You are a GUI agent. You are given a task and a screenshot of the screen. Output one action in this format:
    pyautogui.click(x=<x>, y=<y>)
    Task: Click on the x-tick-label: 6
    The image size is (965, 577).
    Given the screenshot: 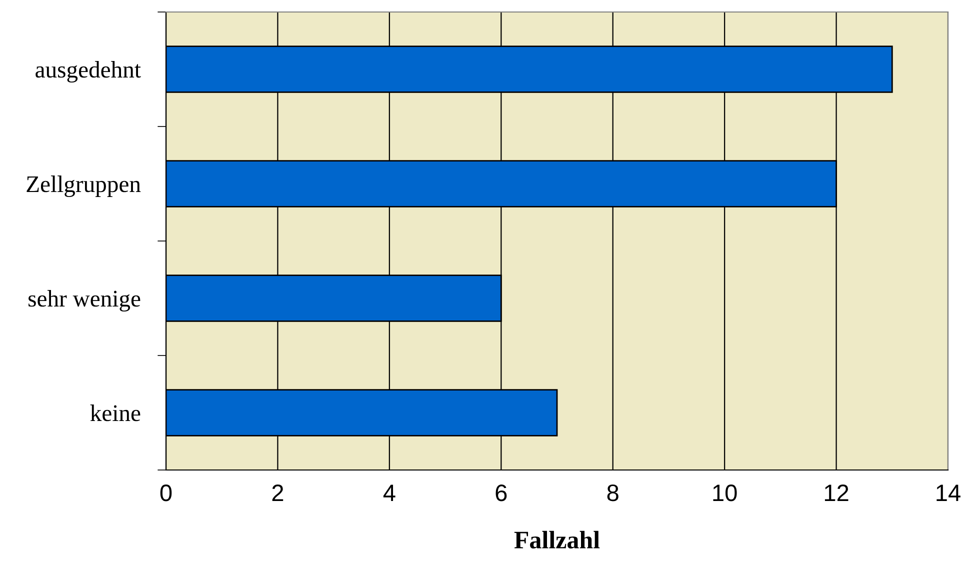 What is the action you would take?
    pyautogui.click(x=501, y=493)
    